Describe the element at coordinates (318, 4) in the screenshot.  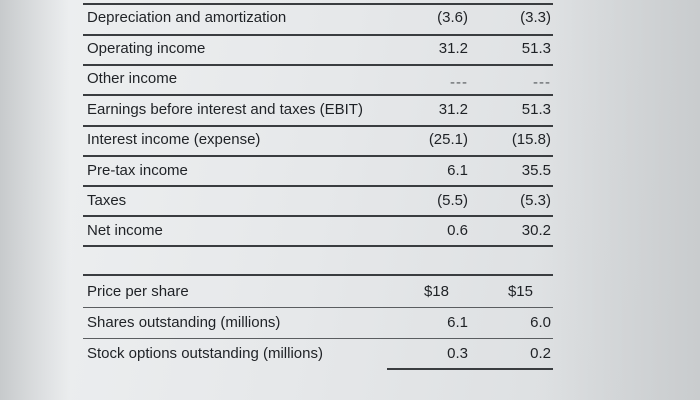
I see `top-rule` at that location.